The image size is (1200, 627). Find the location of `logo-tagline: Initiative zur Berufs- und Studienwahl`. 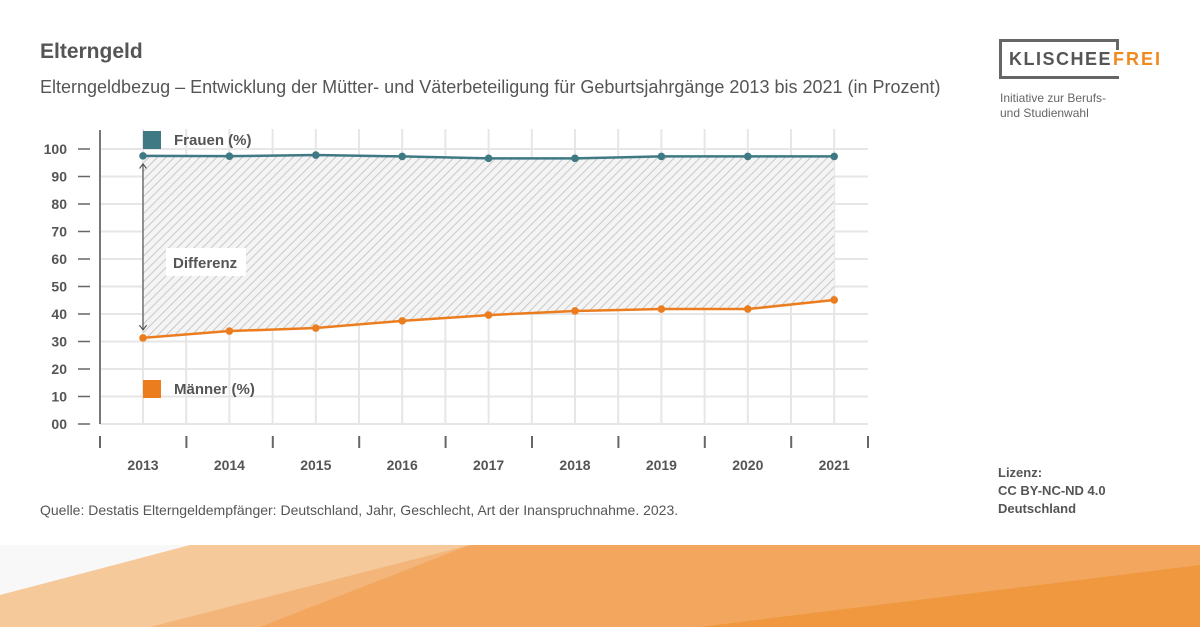

logo-tagline: Initiative zur Berufs- und Studienwahl is located at coordinates (1080, 106).